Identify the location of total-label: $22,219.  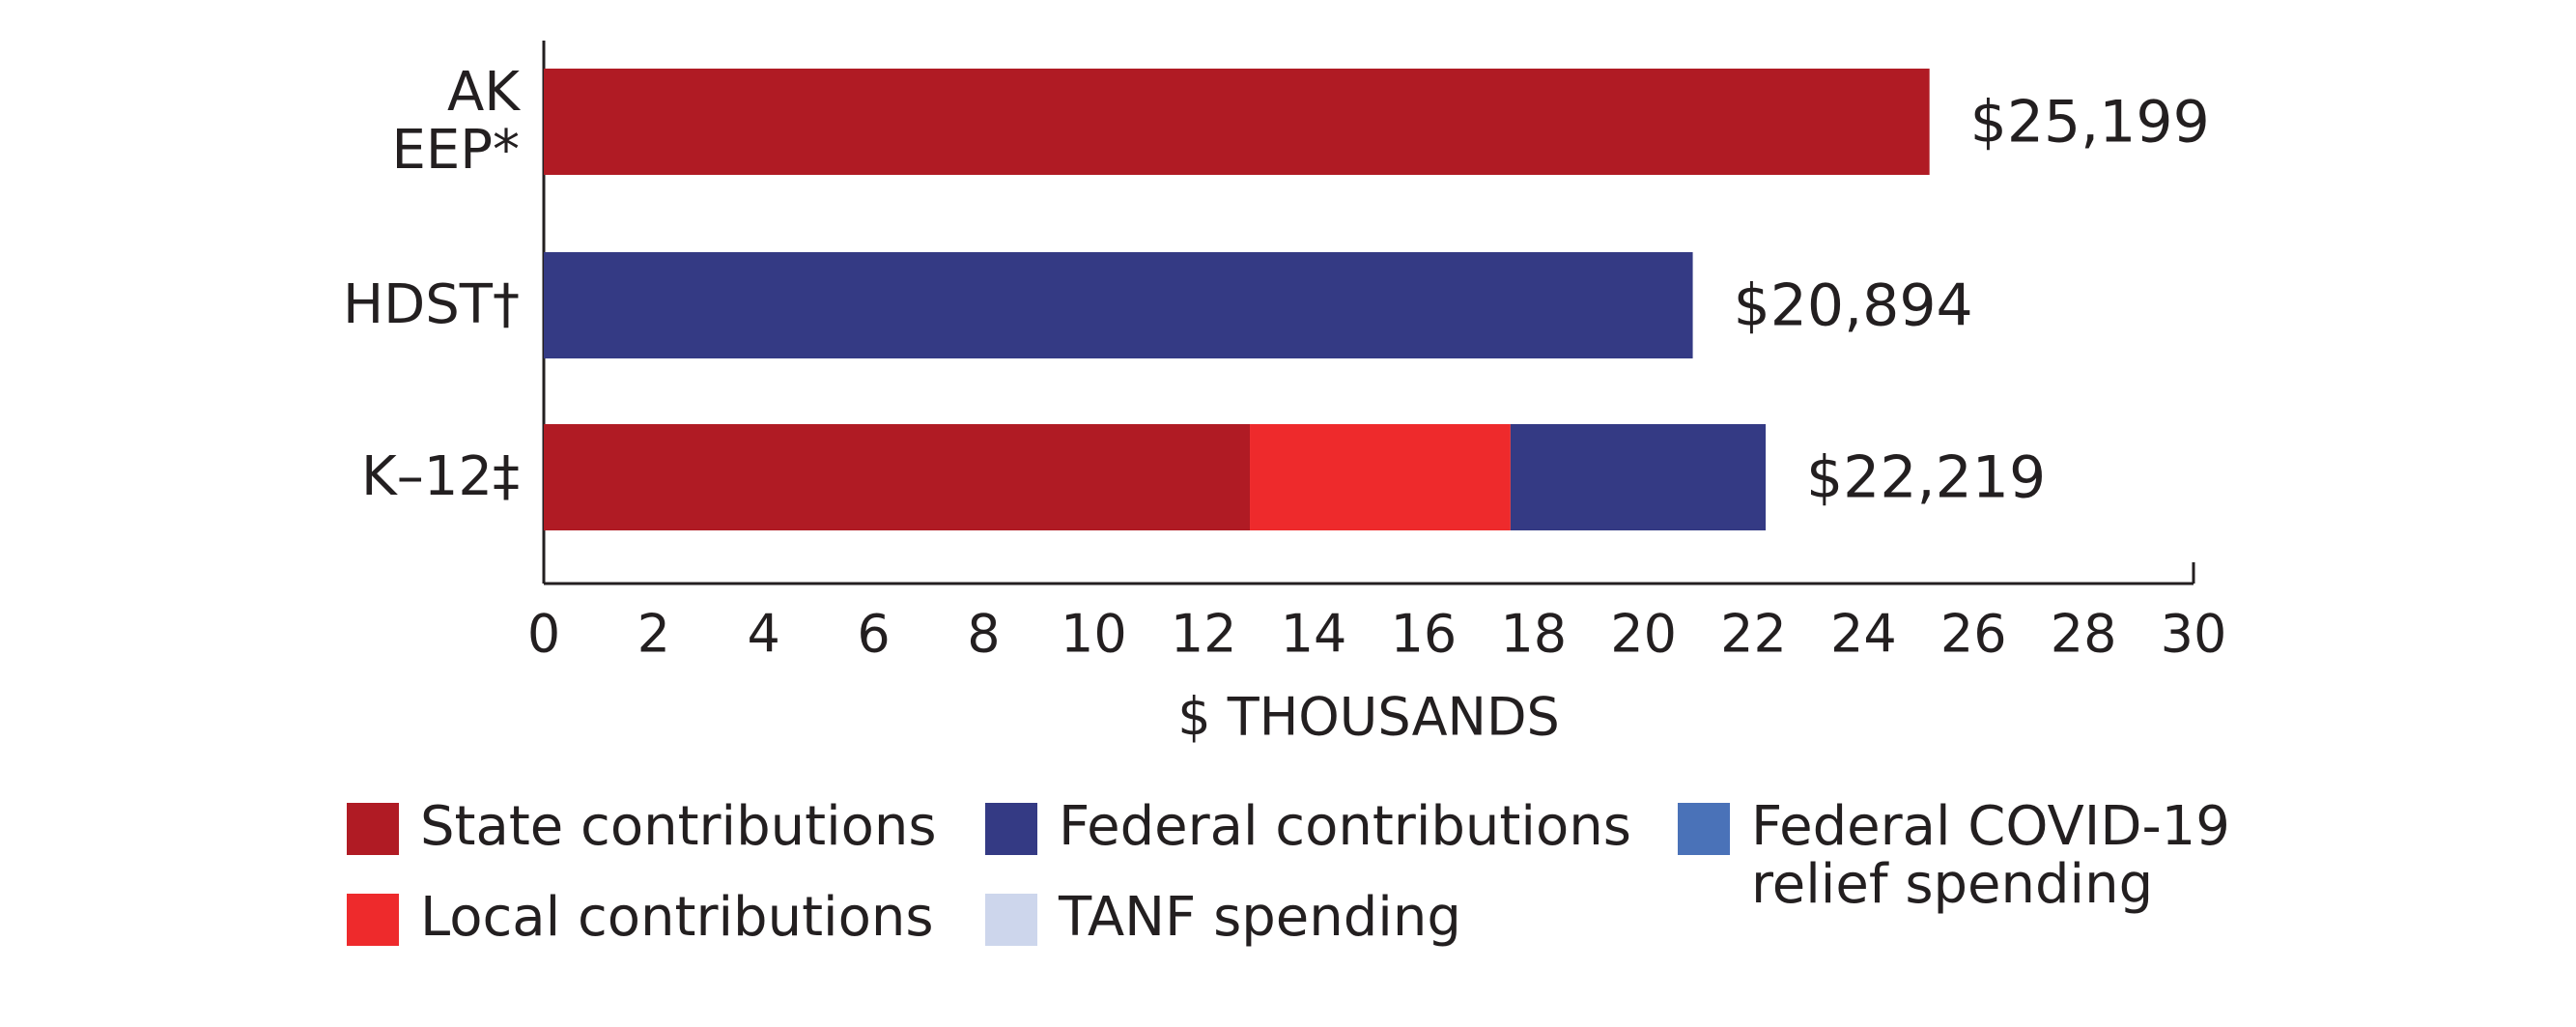
(1926, 478).